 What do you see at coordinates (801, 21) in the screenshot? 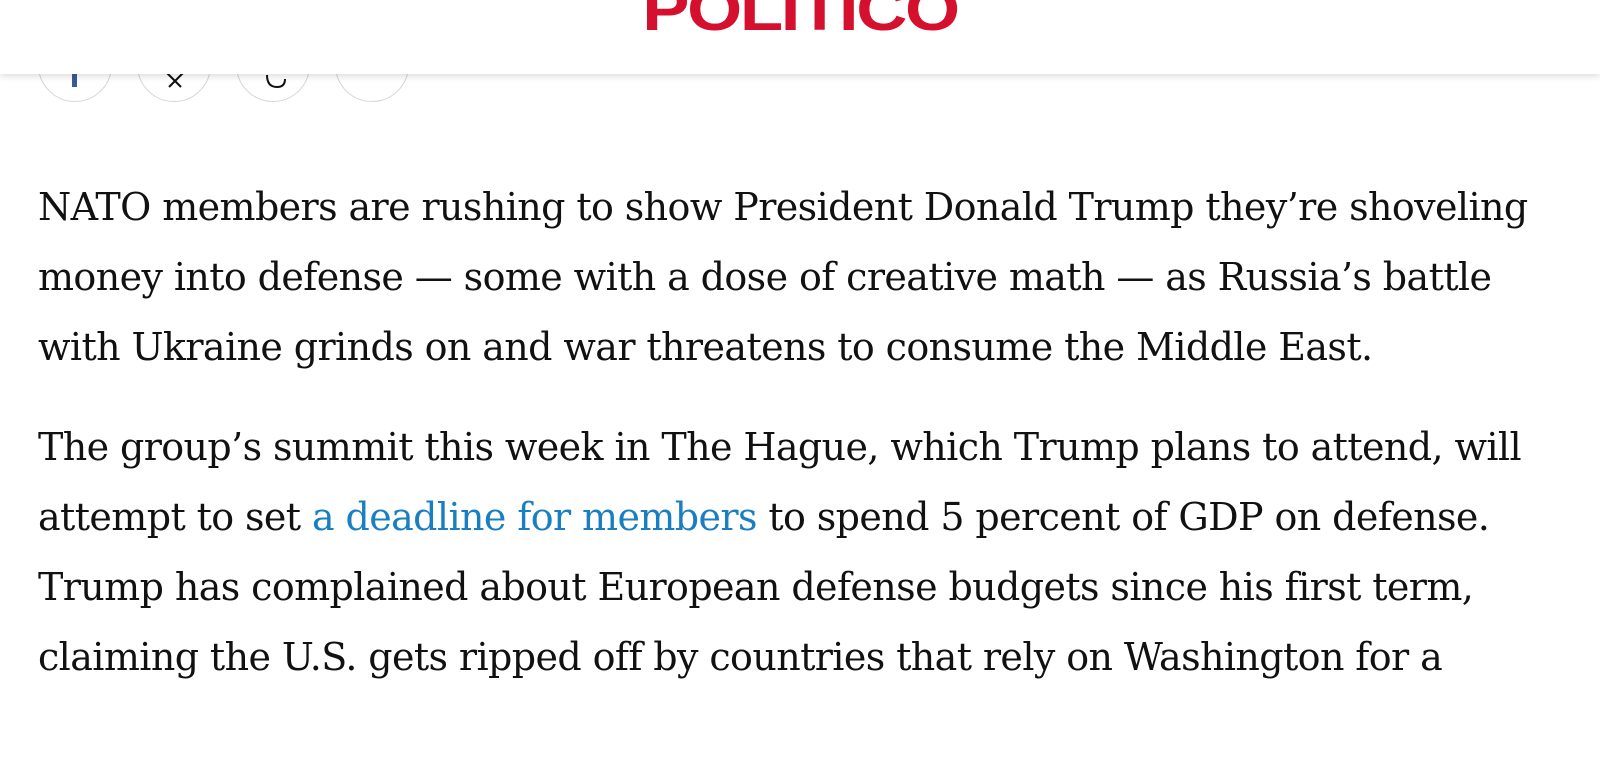
I see `politico-logo: POLITICO` at bounding box center [801, 21].